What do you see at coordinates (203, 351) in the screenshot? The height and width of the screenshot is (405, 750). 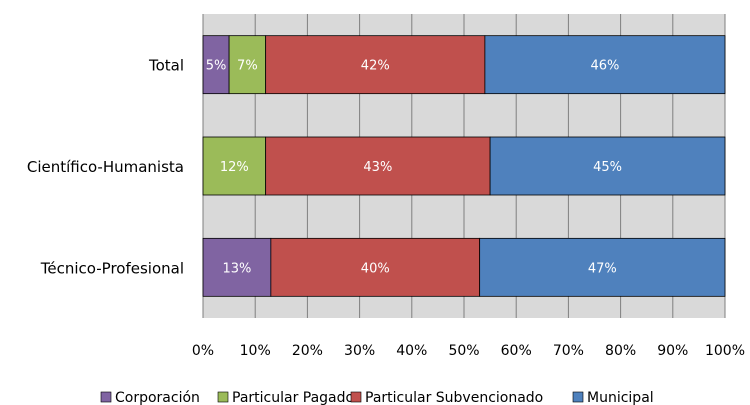 I see `x-tick-label: 0%` at bounding box center [203, 351].